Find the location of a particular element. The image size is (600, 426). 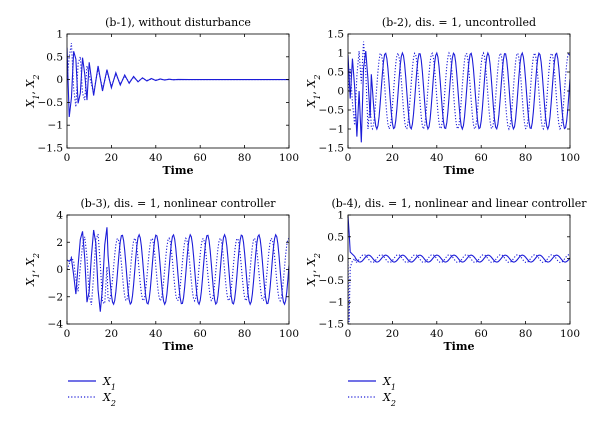

legend-left: X1 X2 is located at coordinates (92, 391).